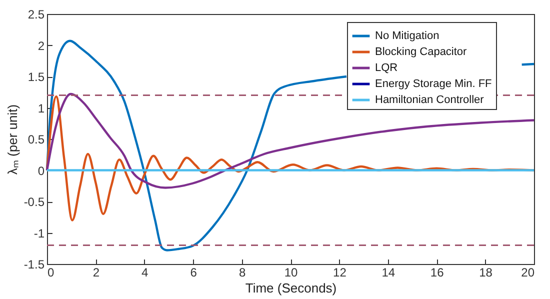 The height and width of the screenshot is (299, 550). Describe the element at coordinates (429, 100) in the screenshot. I see `legend-label: Hamiltonian Controller` at that location.